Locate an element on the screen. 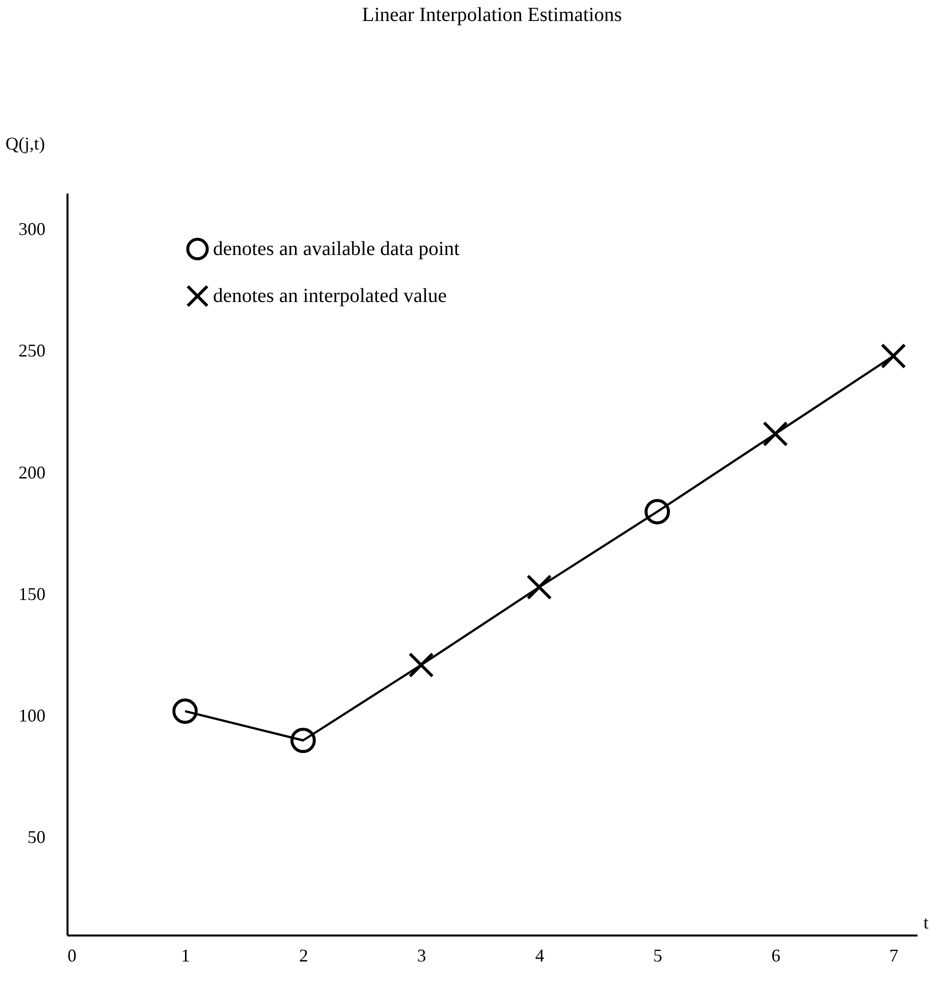 Image resolution: width=942 pixels, height=984 pixels. x-tick-label: 0 is located at coordinates (72, 956).